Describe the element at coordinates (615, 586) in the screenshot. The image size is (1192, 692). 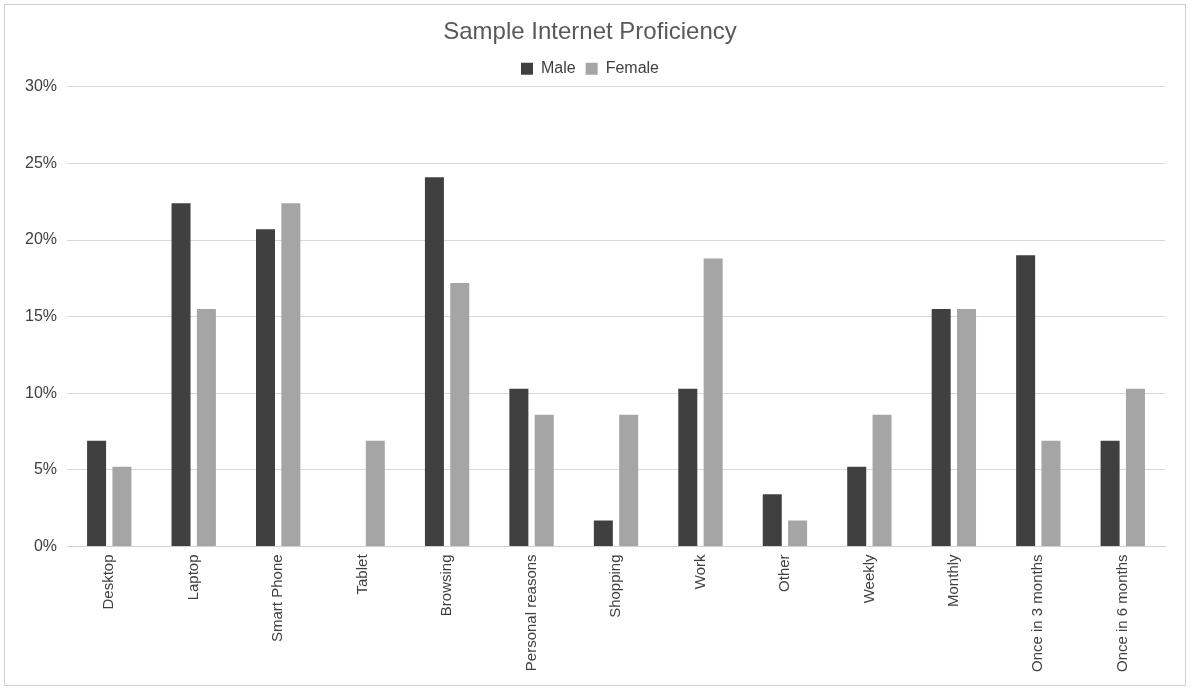
I see `x-tick-label: Shopping` at that location.